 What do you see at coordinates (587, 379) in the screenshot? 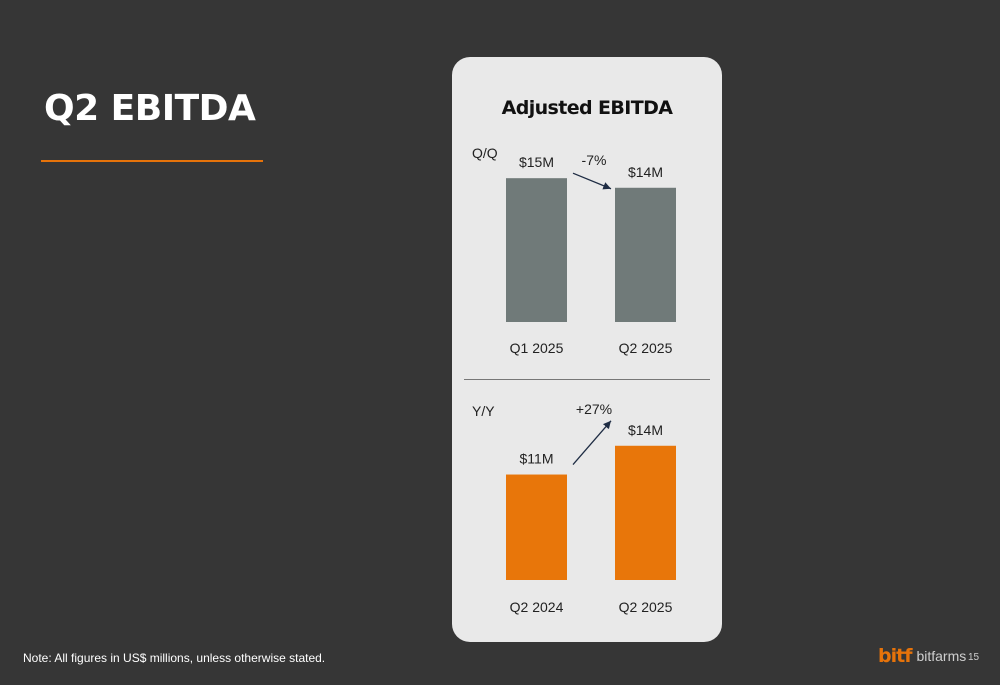
I see `section-divider` at bounding box center [587, 379].